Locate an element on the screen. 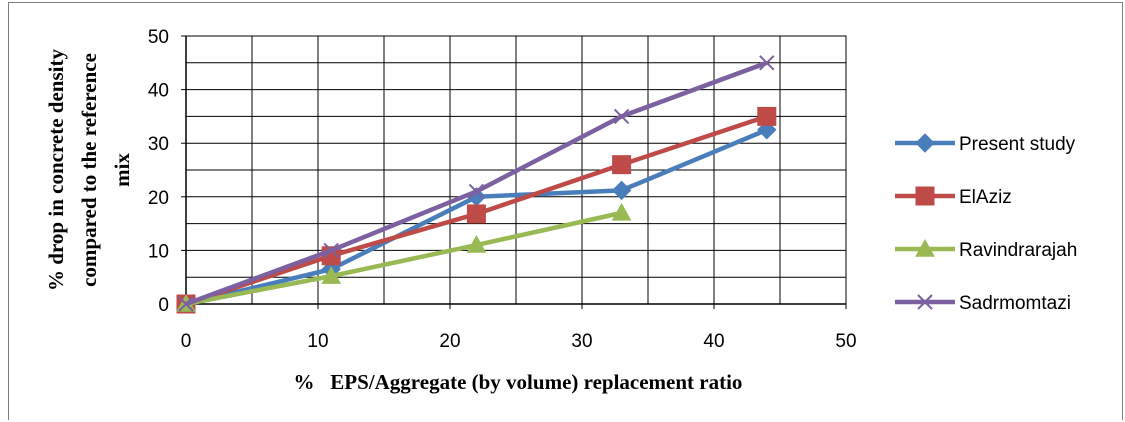 The image size is (1125, 422). legend-label: Ravindrarajah is located at coordinates (1018, 250).